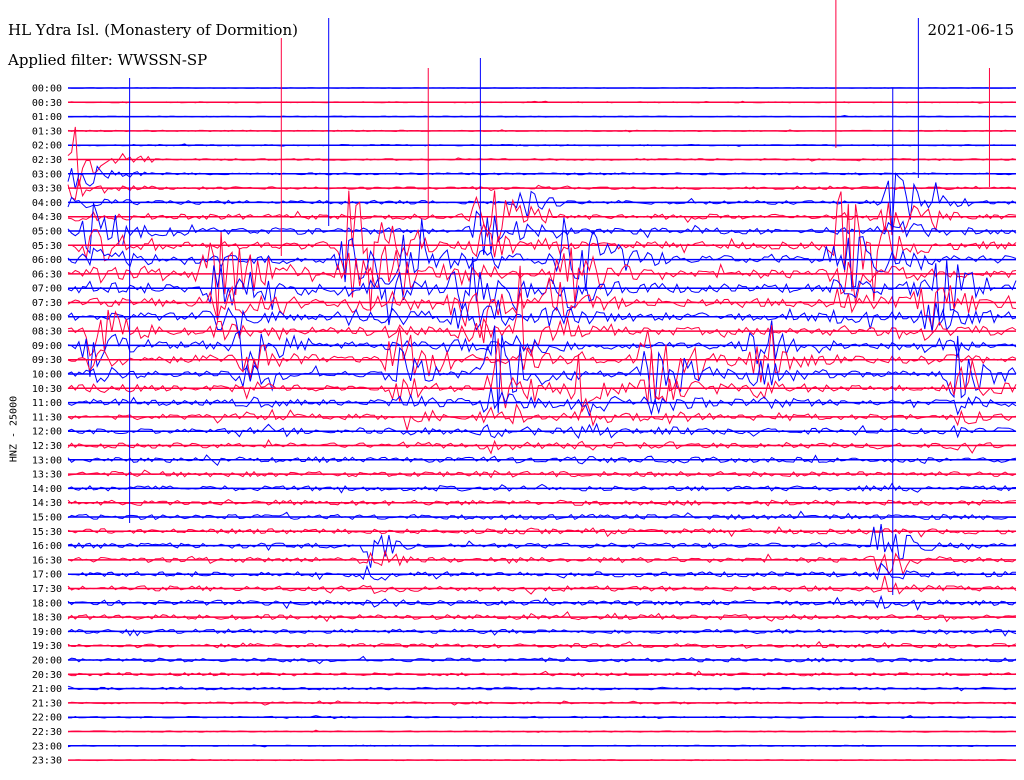  I want to click on row-time-label: 08:00, so click(47, 317).